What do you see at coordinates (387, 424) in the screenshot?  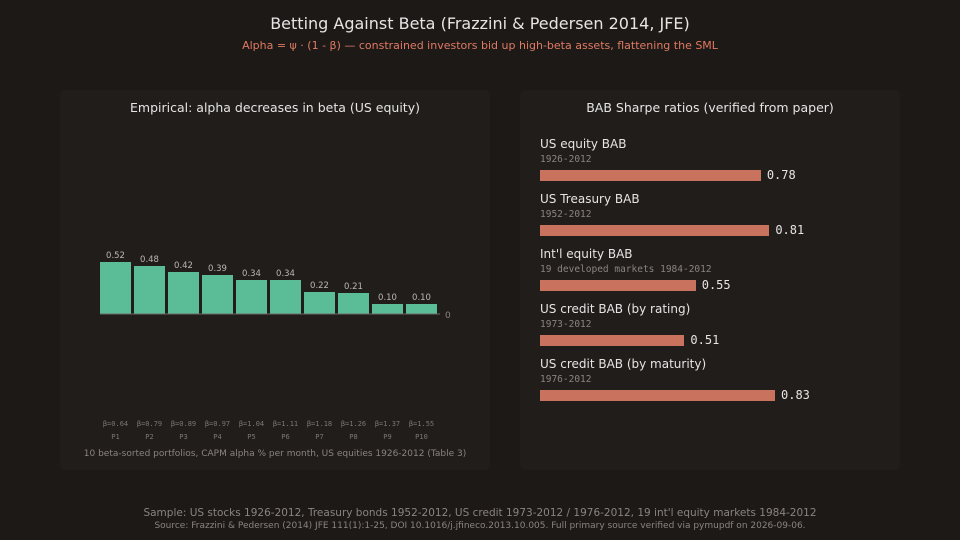 I see `beta-tick-label: β=1.37` at bounding box center [387, 424].